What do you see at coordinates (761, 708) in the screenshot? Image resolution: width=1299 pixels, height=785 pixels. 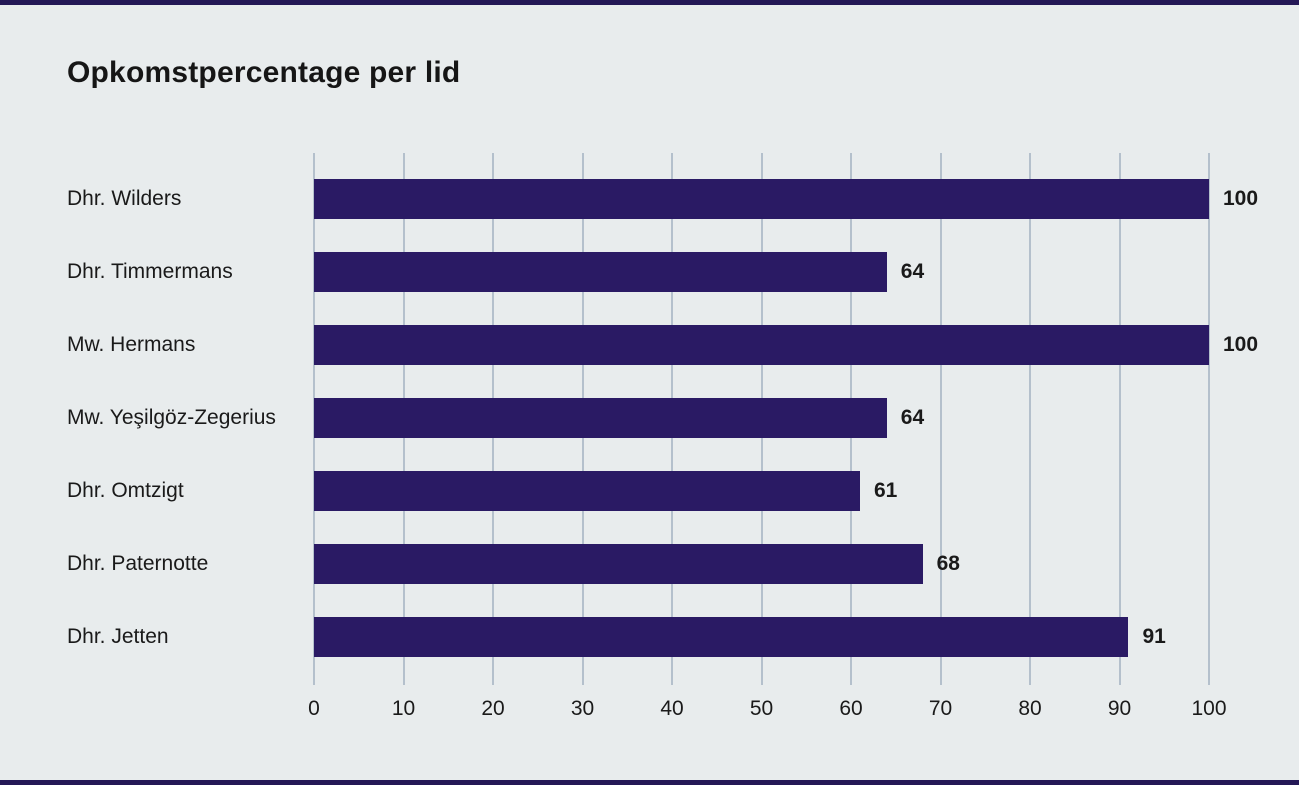 I see `x-axis-tick-label: 50` at bounding box center [761, 708].